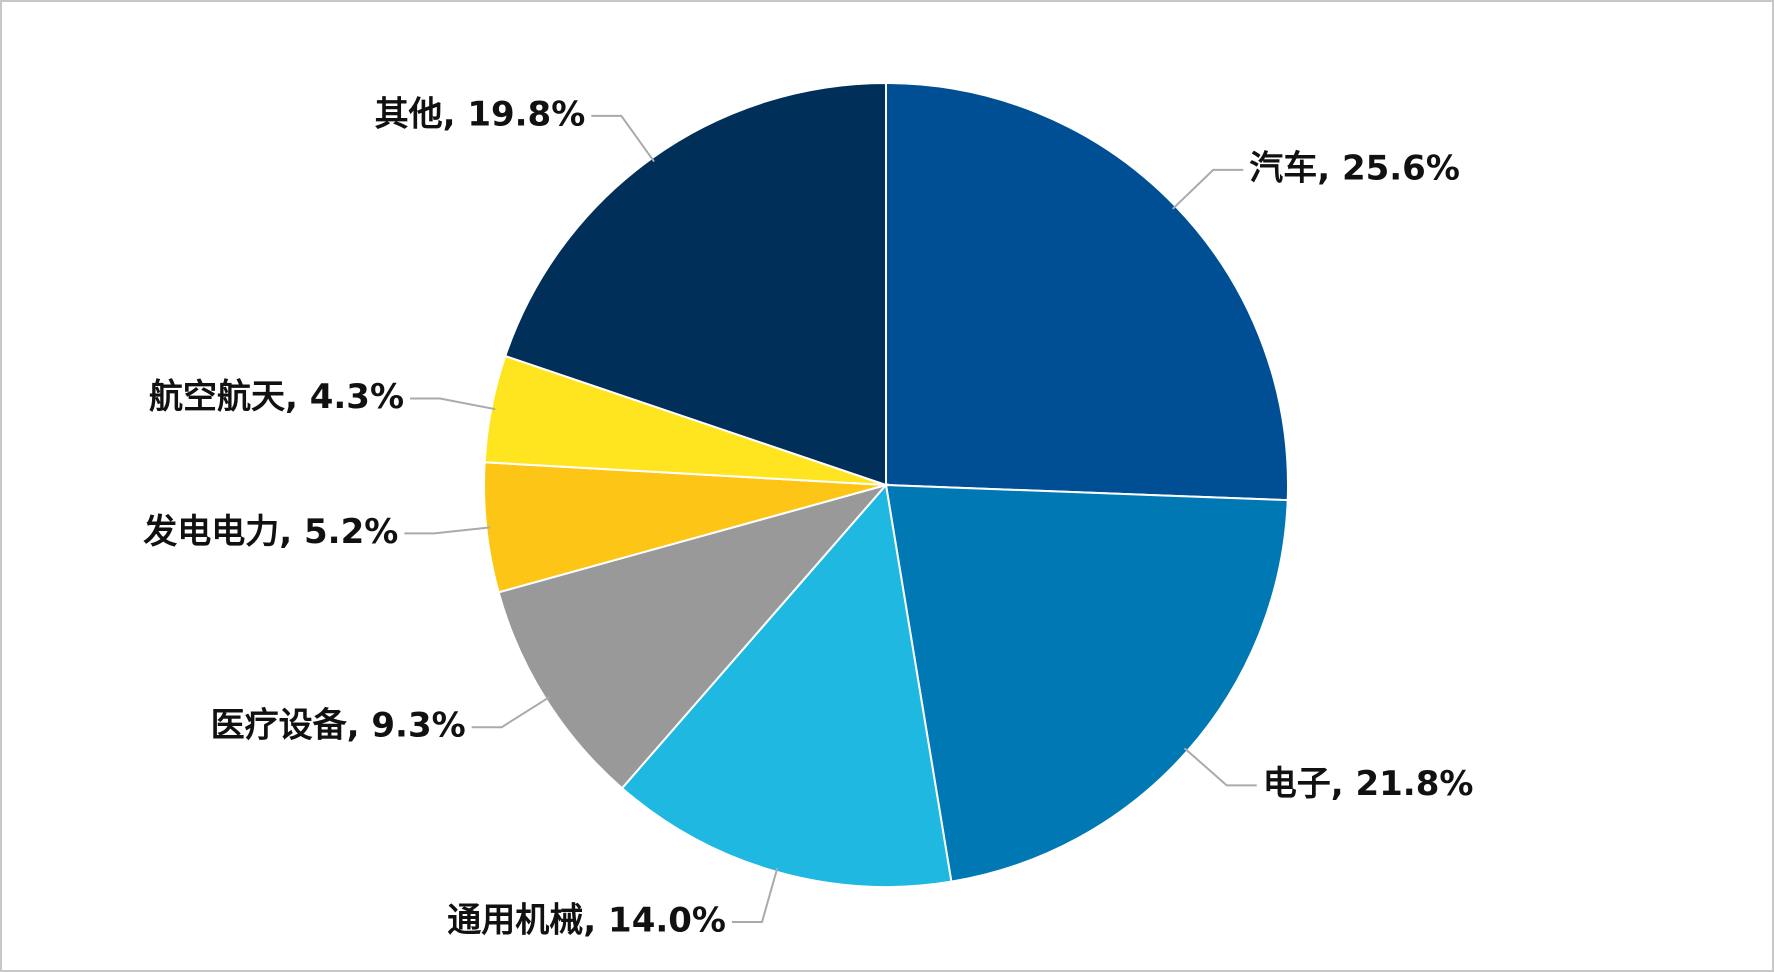 This screenshot has height=972, width=1774. What do you see at coordinates (338, 726) in the screenshot?
I see `data-label: 医疗设备, 9.3%` at bounding box center [338, 726].